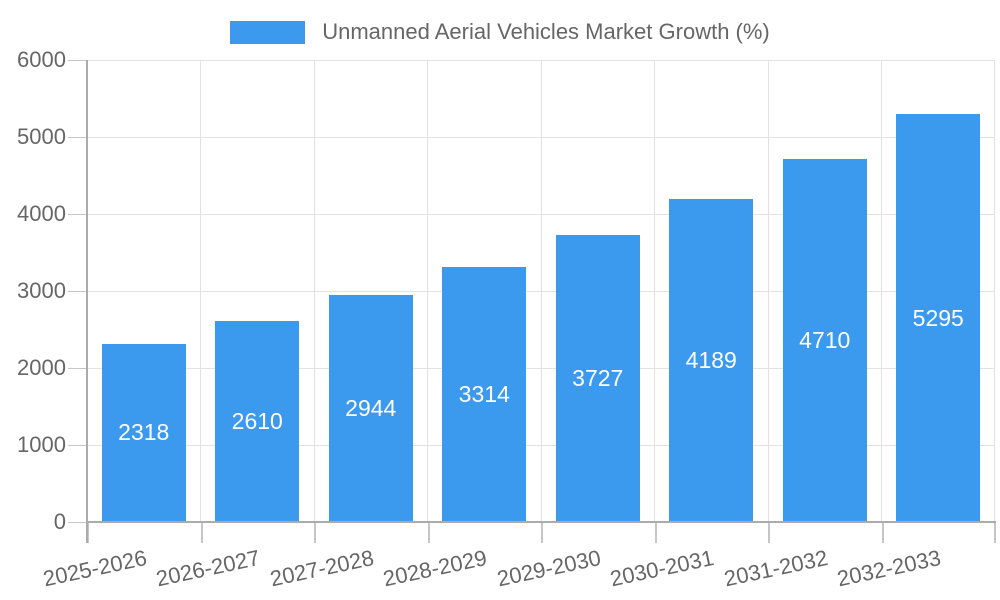 The width and height of the screenshot is (1000, 600). I want to click on x-axis-line, so click(541, 522).